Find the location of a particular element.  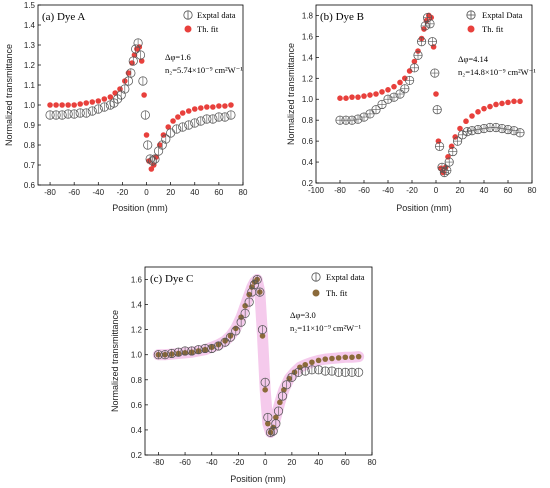

panel-c-xtick-label: -40 is located at coordinates (212, 462).